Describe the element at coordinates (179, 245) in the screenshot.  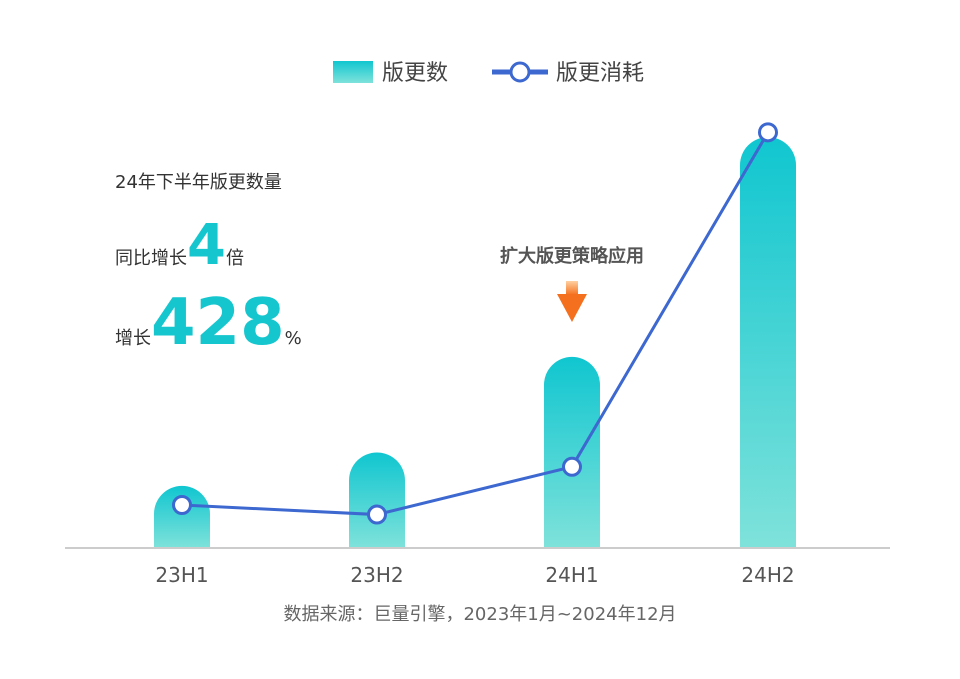
I see `annotation-yoy: 同比增长4倍` at that location.